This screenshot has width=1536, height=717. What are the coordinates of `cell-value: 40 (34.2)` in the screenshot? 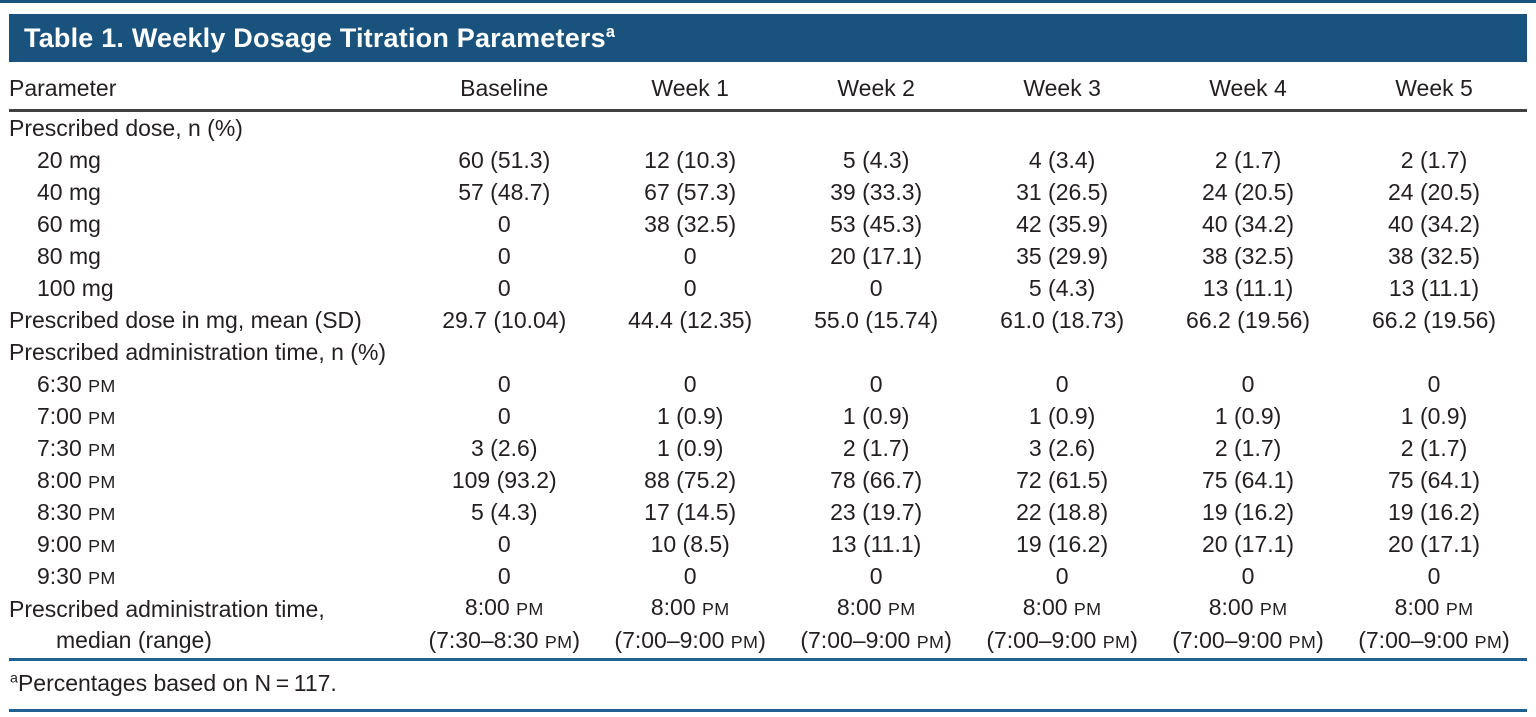 It's located at (1248, 223).